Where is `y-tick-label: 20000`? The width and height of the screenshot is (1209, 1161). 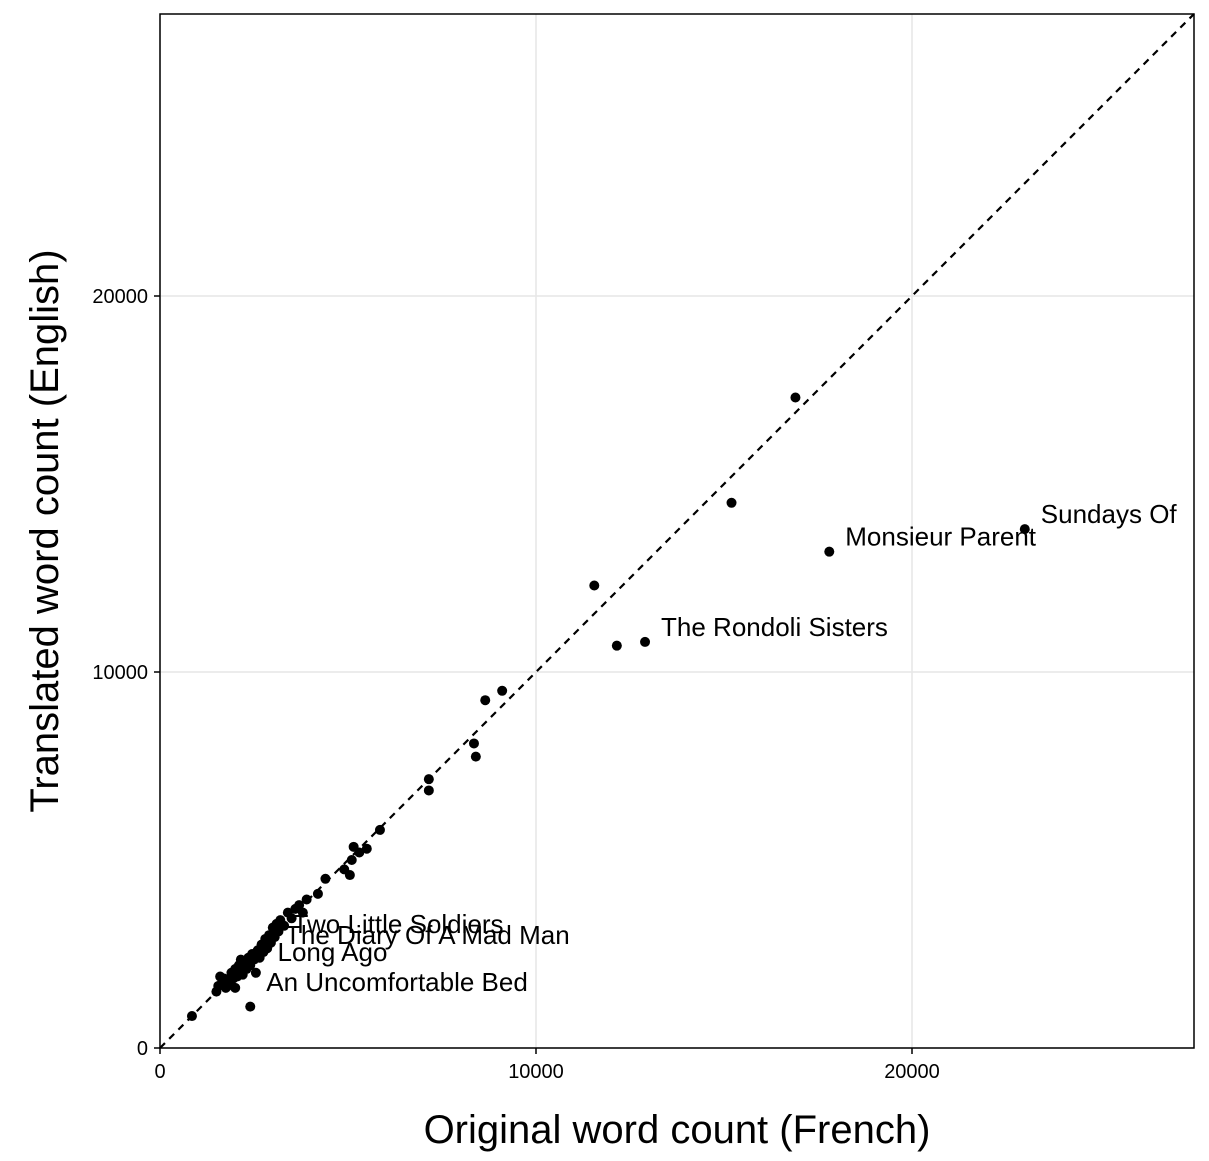 y-tick-label: 20000 is located at coordinates (120, 297).